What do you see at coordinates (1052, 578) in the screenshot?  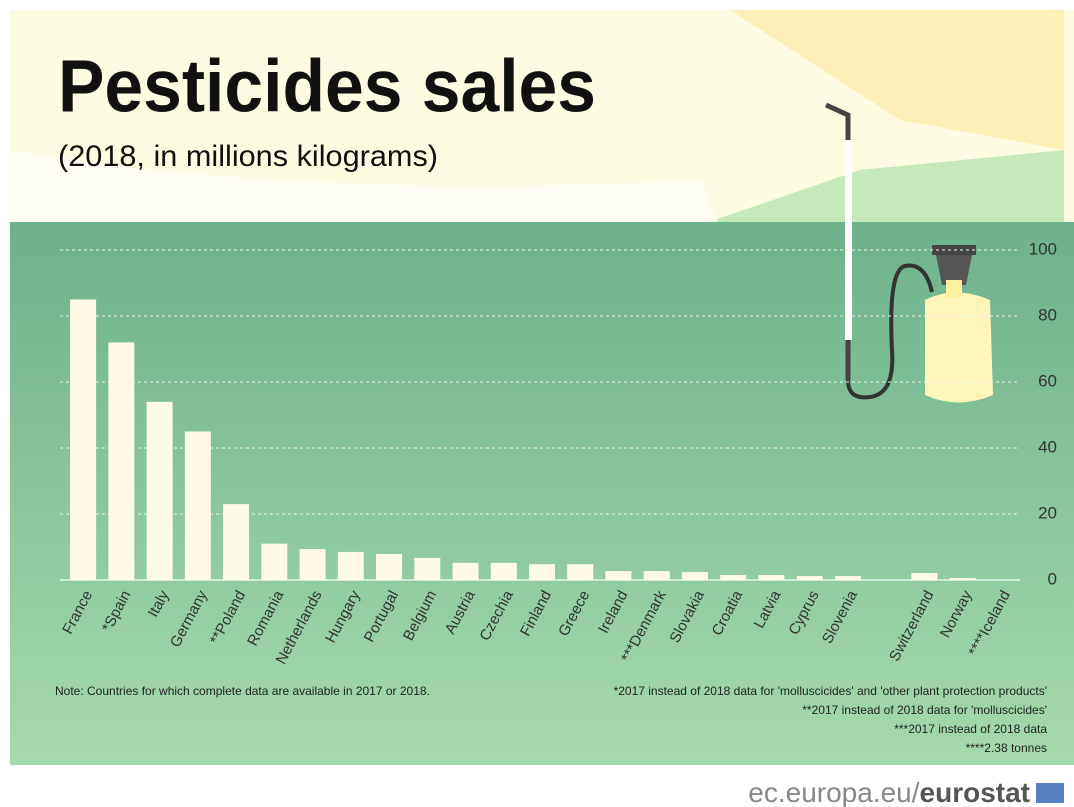 I see `y-tick-label: 0` at bounding box center [1052, 578].